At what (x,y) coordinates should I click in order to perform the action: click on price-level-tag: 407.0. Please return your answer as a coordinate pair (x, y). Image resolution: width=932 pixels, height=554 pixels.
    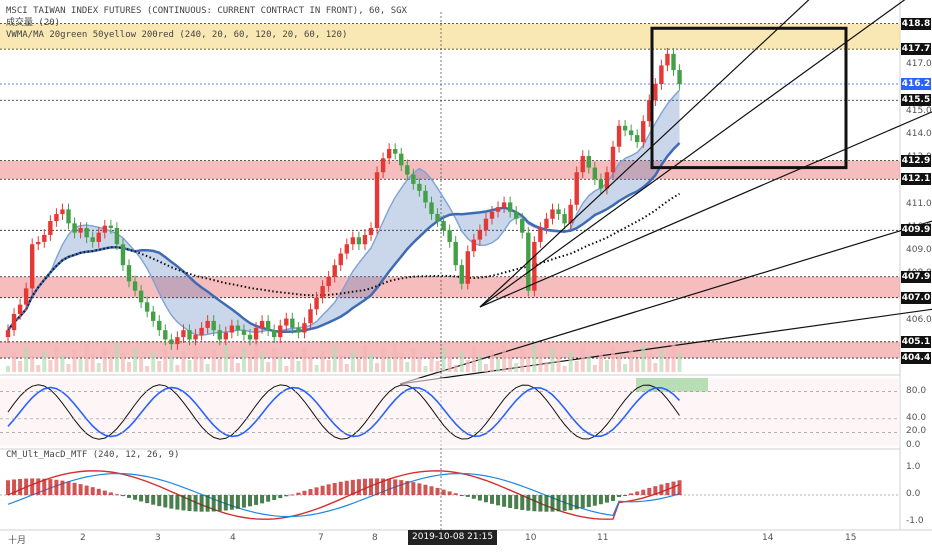
    Looking at the image, I should click on (916, 297).